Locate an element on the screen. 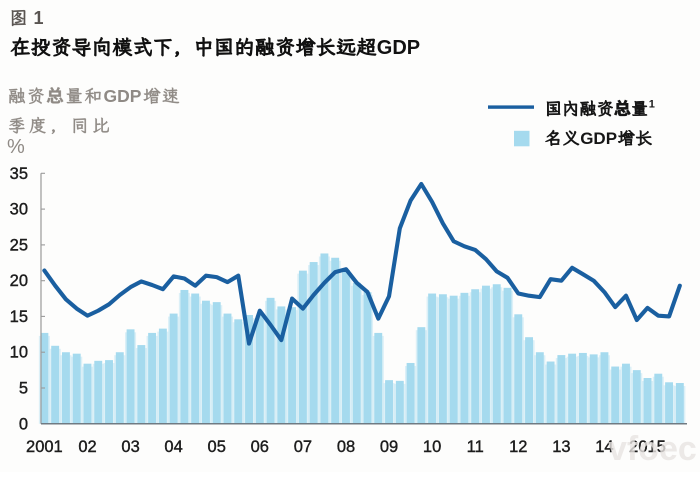 This screenshot has height=477, width=700. svg-text: 09 is located at coordinates (389, 447).